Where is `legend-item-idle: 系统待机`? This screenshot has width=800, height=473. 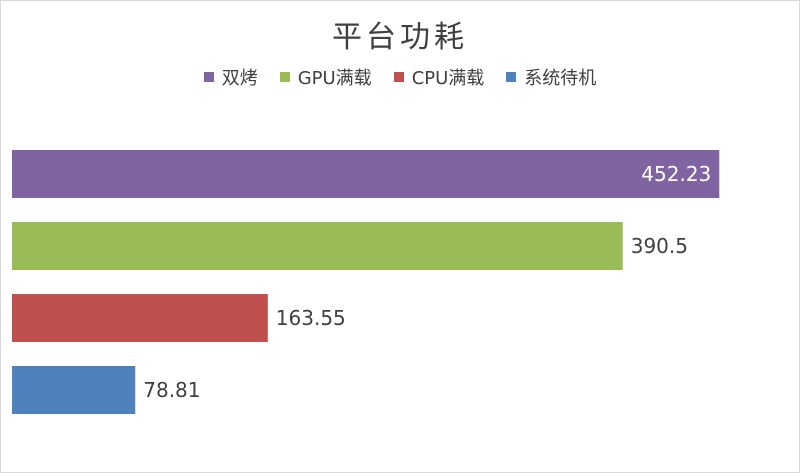 legend-item-idle: 系统待机 is located at coordinates (551, 77).